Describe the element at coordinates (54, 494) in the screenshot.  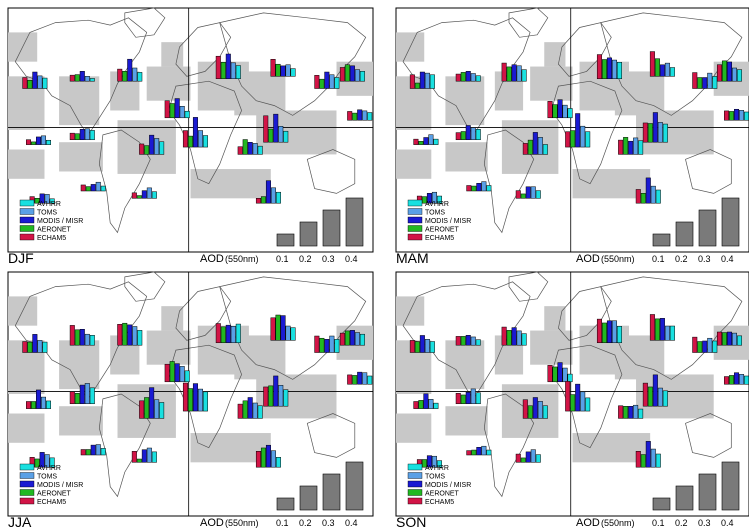
I see `legend-label: AERONET` at that location.